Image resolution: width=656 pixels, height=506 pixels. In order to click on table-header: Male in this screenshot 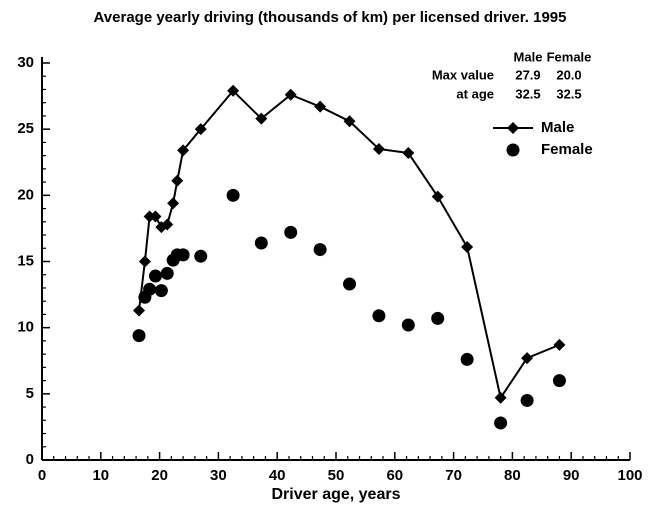, I will do `click(528, 56)`.